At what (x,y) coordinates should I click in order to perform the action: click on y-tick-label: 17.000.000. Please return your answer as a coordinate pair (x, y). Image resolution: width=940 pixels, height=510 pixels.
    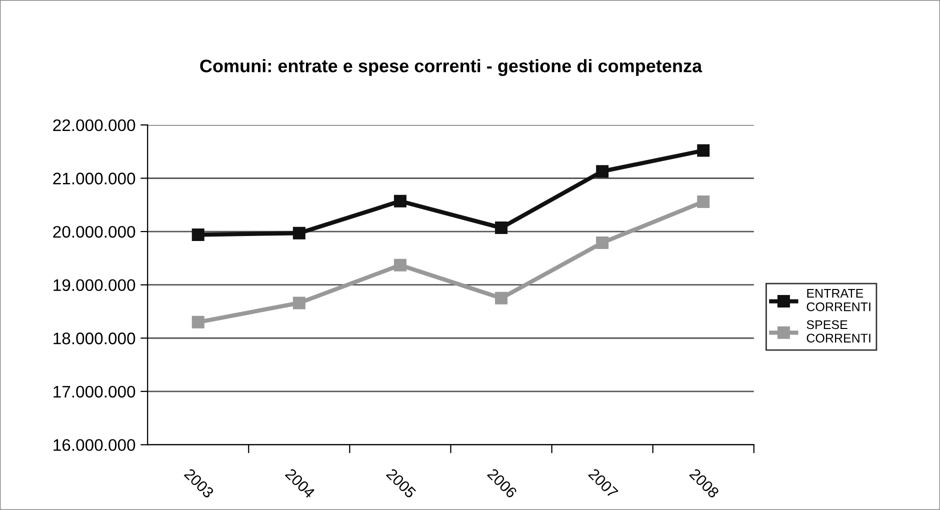
    Looking at the image, I should click on (95, 392).